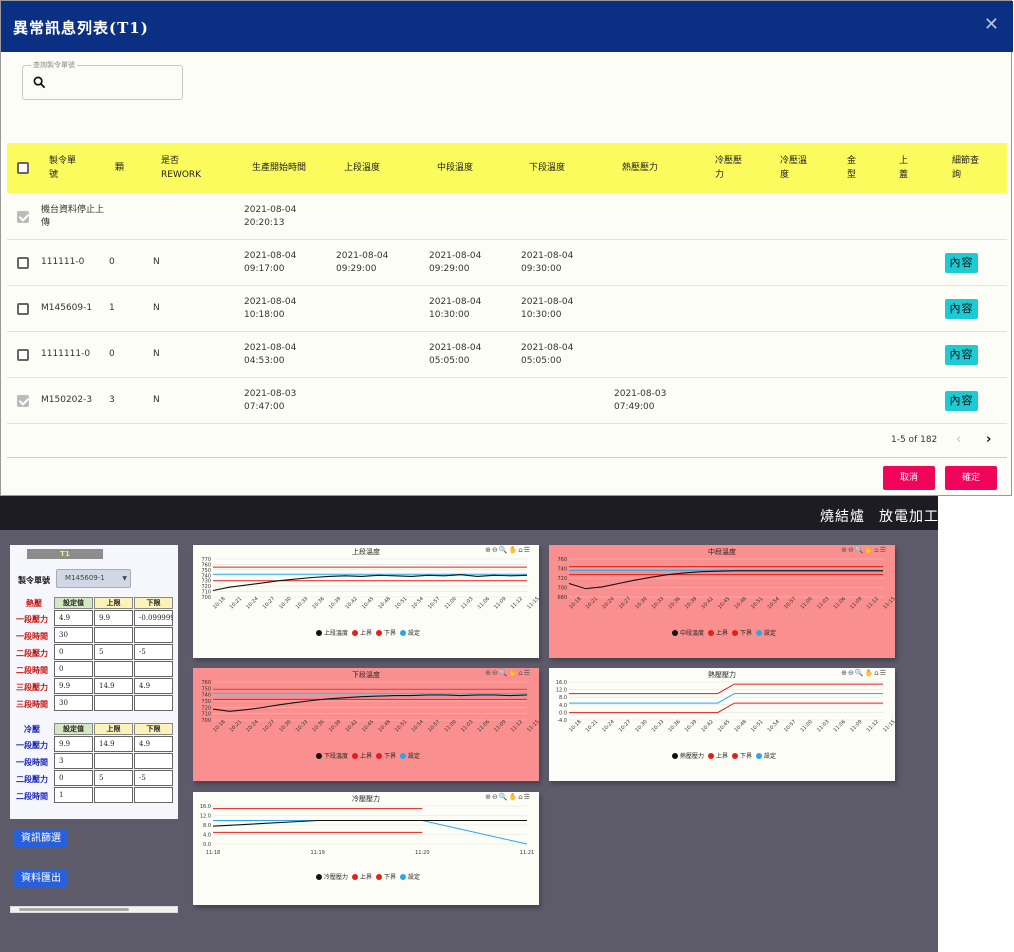 This screenshot has height=952, width=1014. I want to click on x-tick-label: 10:21, so click(592, 603).